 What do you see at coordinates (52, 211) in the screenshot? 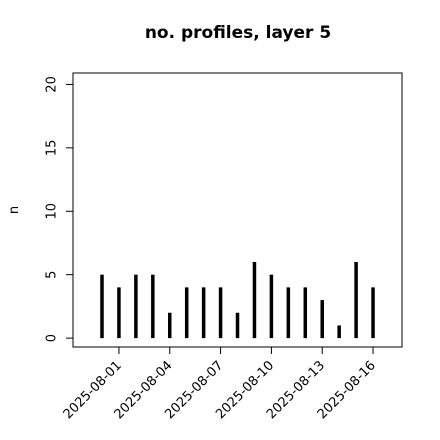
I see `y-tick-label: 10` at bounding box center [52, 211].